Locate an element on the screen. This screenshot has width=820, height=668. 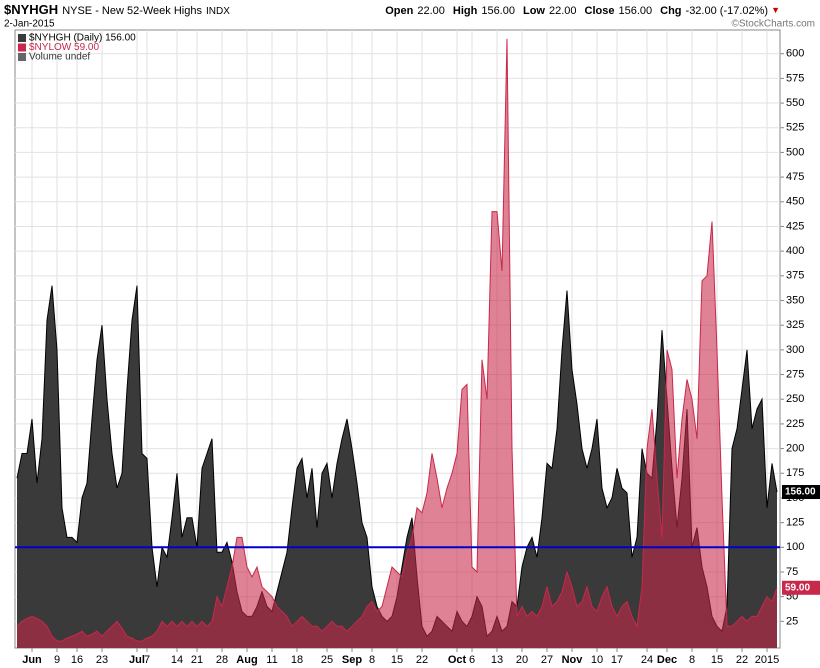
y-tick-label: 350 is located at coordinates (795, 300).